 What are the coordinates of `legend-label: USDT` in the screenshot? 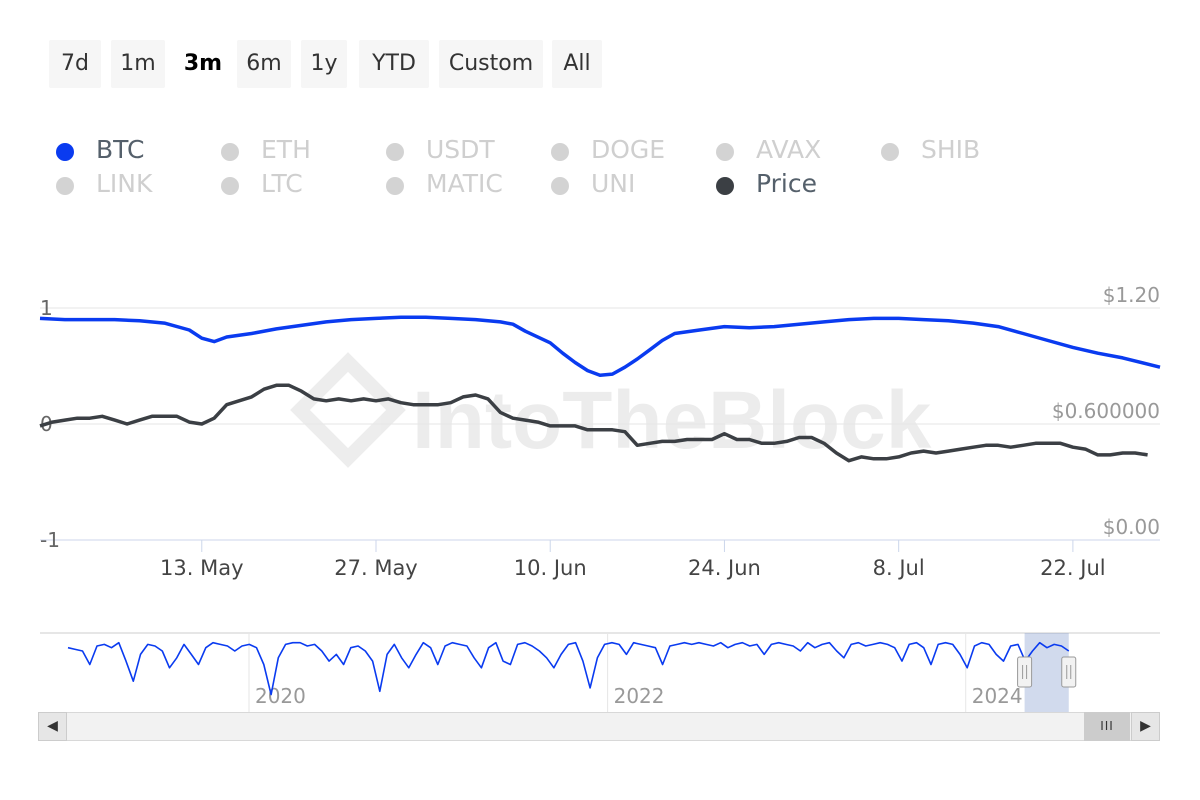 It's located at (460, 149).